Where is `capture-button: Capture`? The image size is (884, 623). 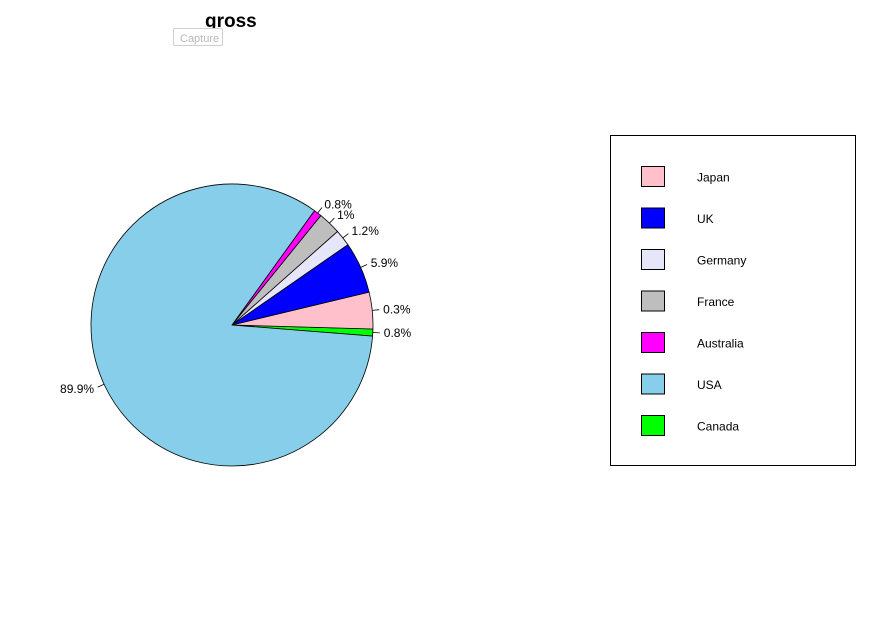 capture-button: Capture is located at coordinates (198, 37).